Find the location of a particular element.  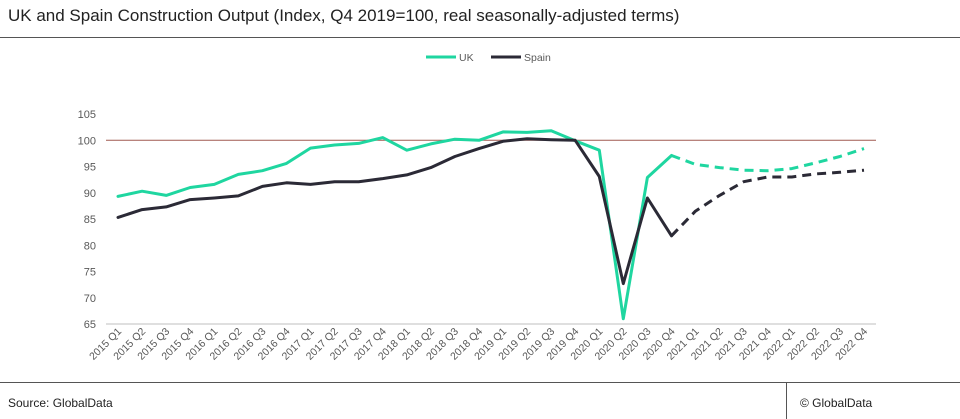

y-tick-label: 80 is located at coordinates (90, 246).